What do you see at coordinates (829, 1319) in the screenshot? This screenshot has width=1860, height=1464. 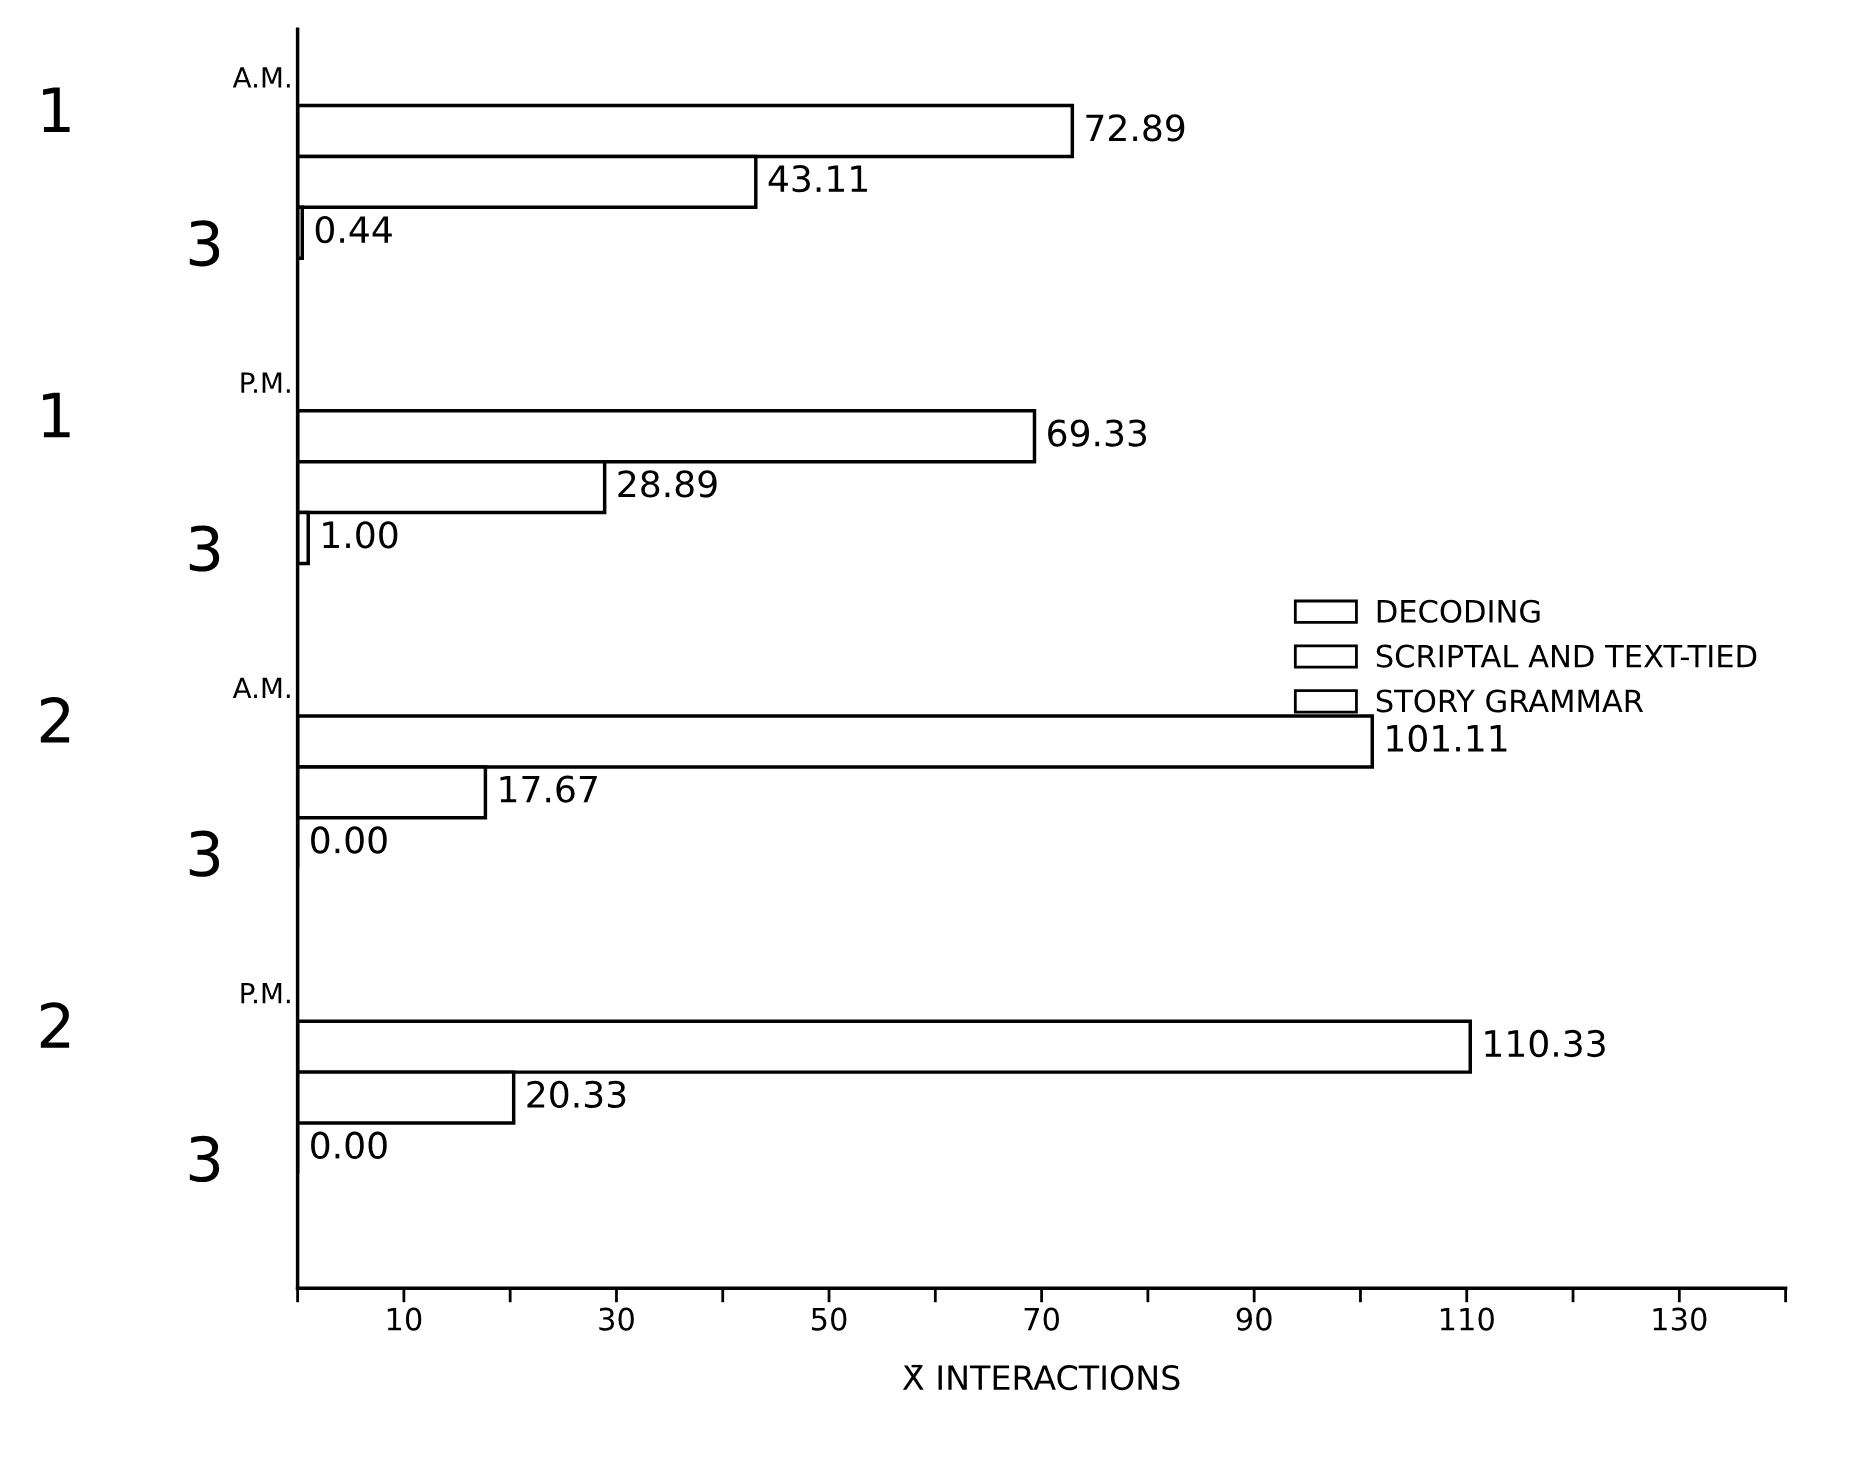 I see `x-tick-label: 50` at bounding box center [829, 1319].